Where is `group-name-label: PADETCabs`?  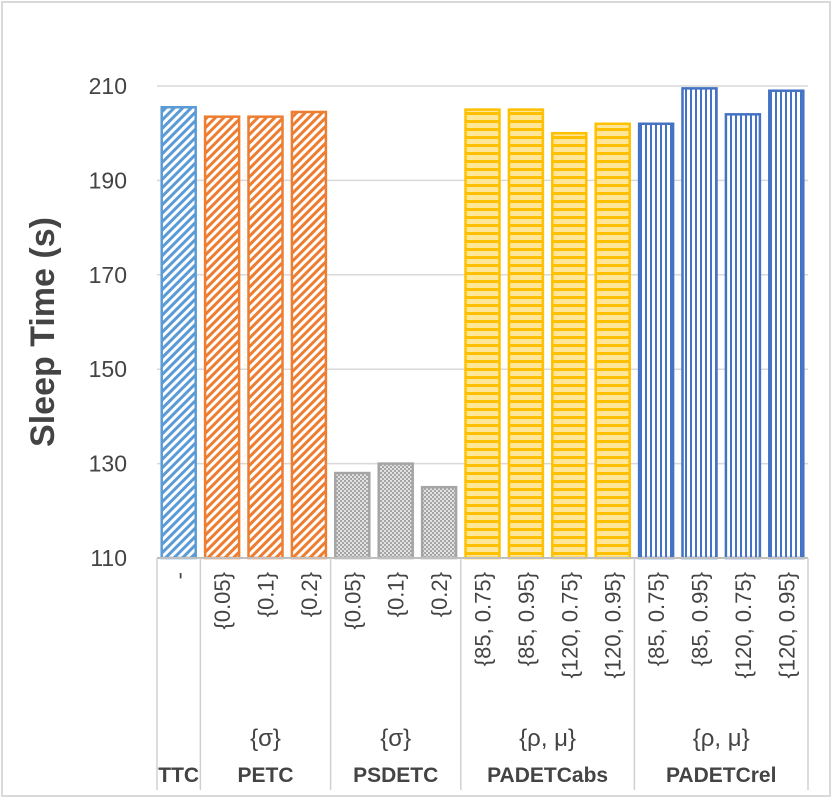 group-name-label: PADETCabs is located at coordinates (547, 775).